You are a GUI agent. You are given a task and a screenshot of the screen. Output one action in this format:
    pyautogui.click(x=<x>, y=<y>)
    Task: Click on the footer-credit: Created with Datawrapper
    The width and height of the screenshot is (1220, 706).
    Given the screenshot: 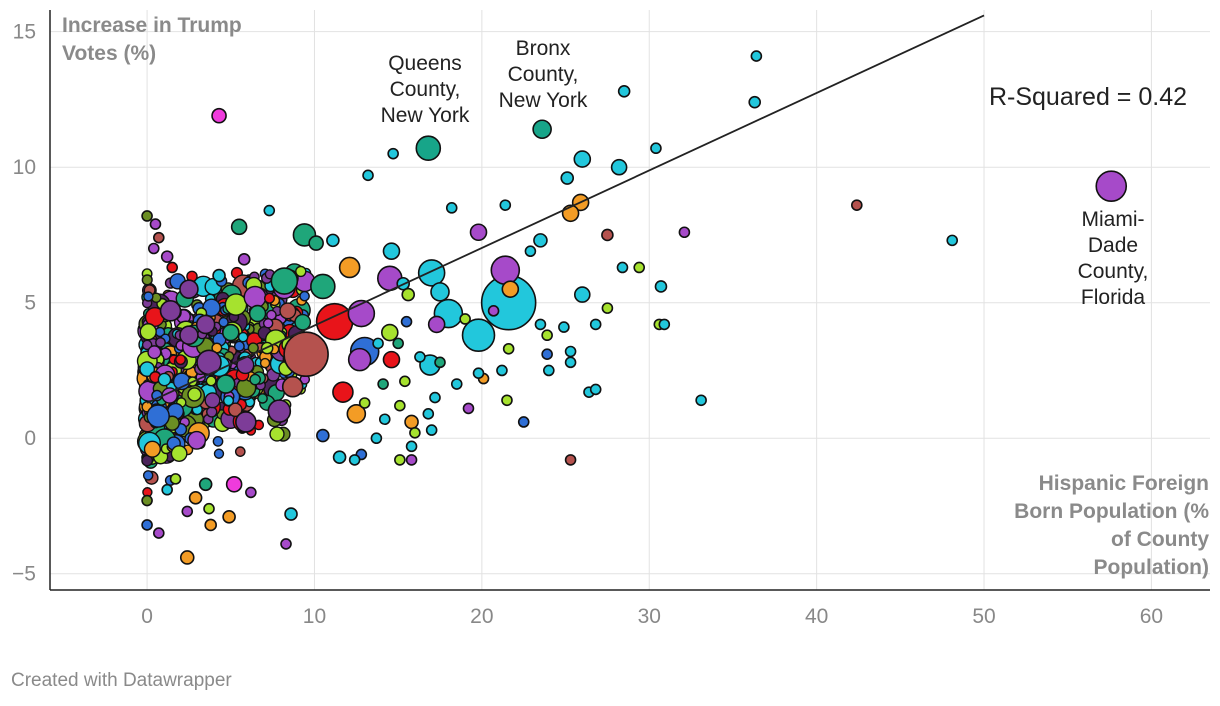 What is the action you would take?
    pyautogui.click(x=121, y=680)
    